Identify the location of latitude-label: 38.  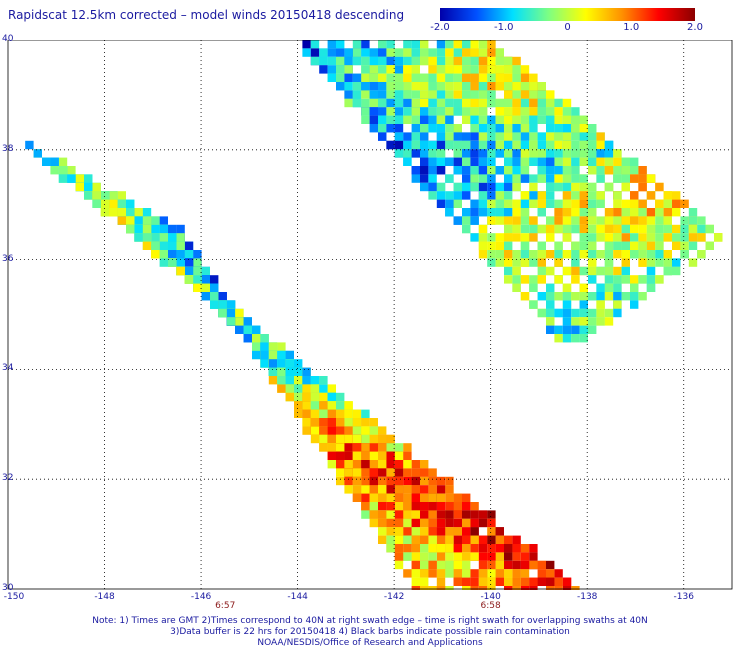
(8, 148).